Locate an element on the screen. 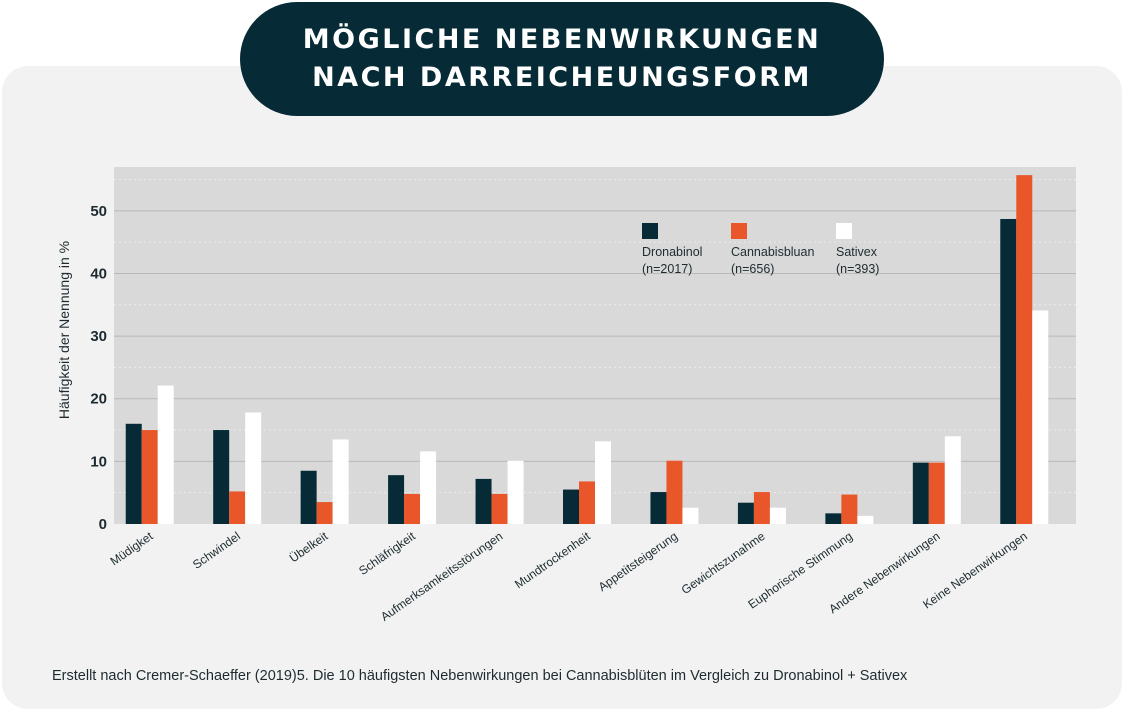 The width and height of the screenshot is (1124, 711). y-tick-label: 30 is located at coordinates (98, 336).